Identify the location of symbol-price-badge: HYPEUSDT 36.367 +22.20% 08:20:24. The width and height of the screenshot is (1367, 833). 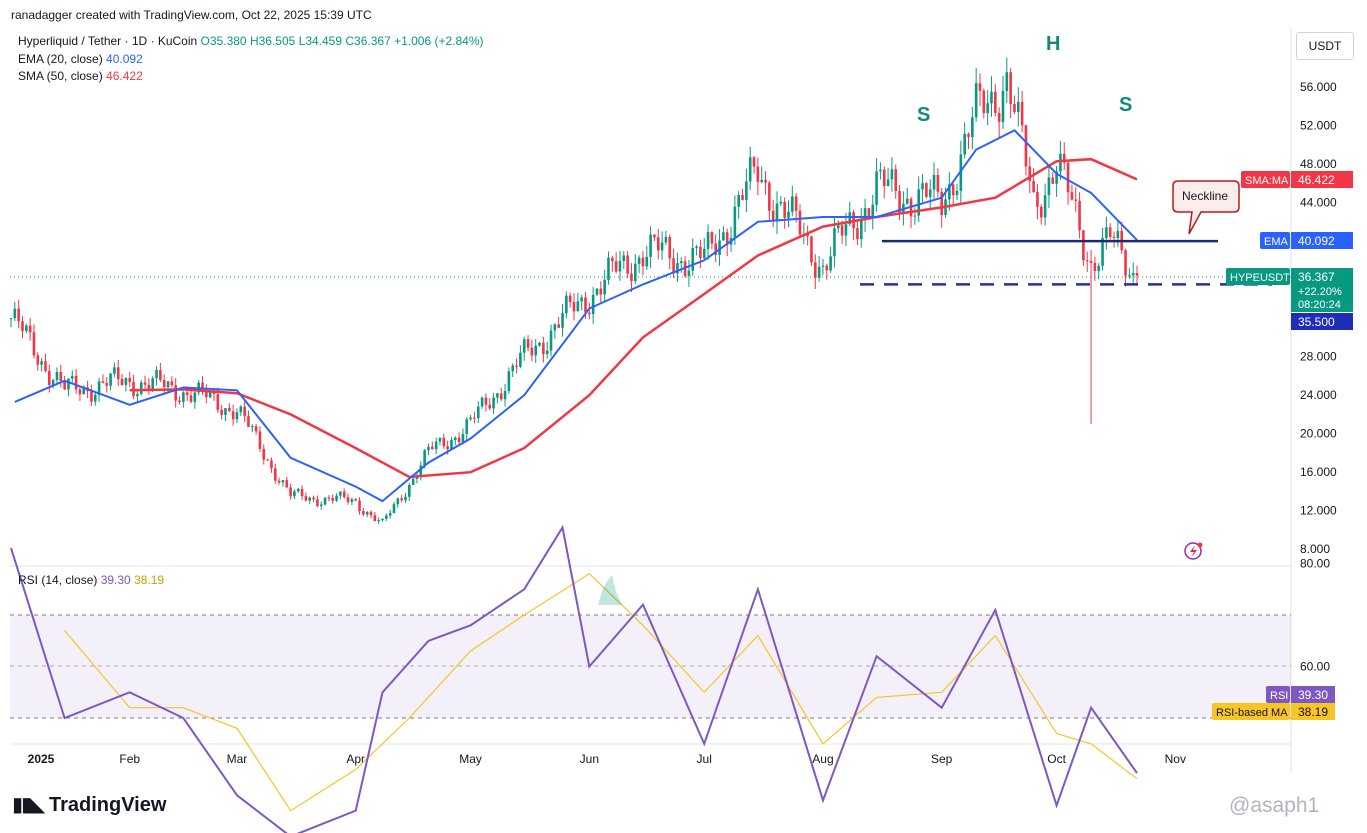
(1289, 290).